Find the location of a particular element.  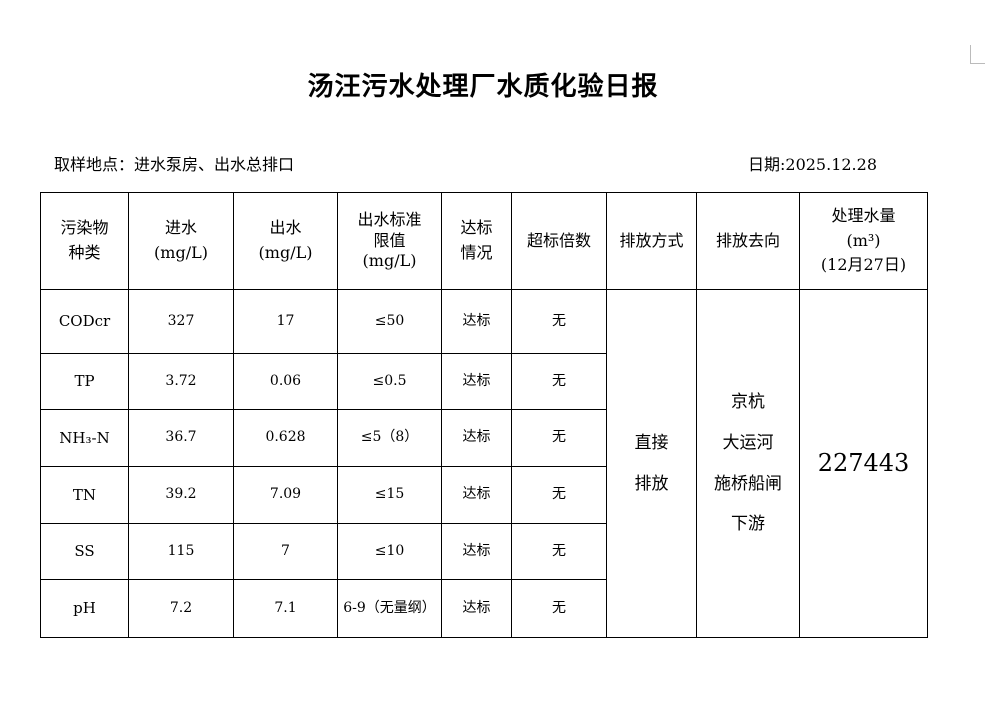

inflow-value: 36.7 is located at coordinates (181, 438).